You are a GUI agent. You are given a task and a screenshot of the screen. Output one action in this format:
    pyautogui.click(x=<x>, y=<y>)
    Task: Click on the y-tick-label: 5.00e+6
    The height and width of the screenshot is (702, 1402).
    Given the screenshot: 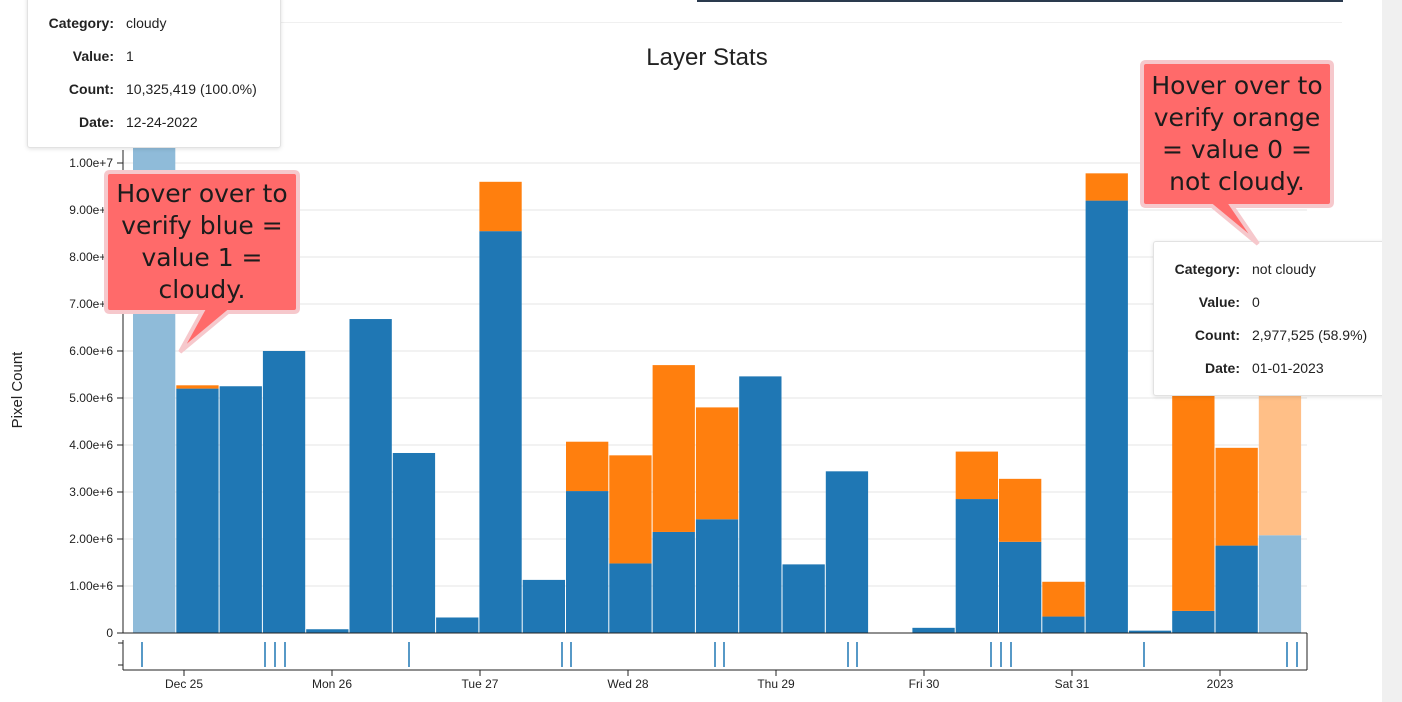 What is the action you would take?
    pyautogui.click(x=91, y=398)
    